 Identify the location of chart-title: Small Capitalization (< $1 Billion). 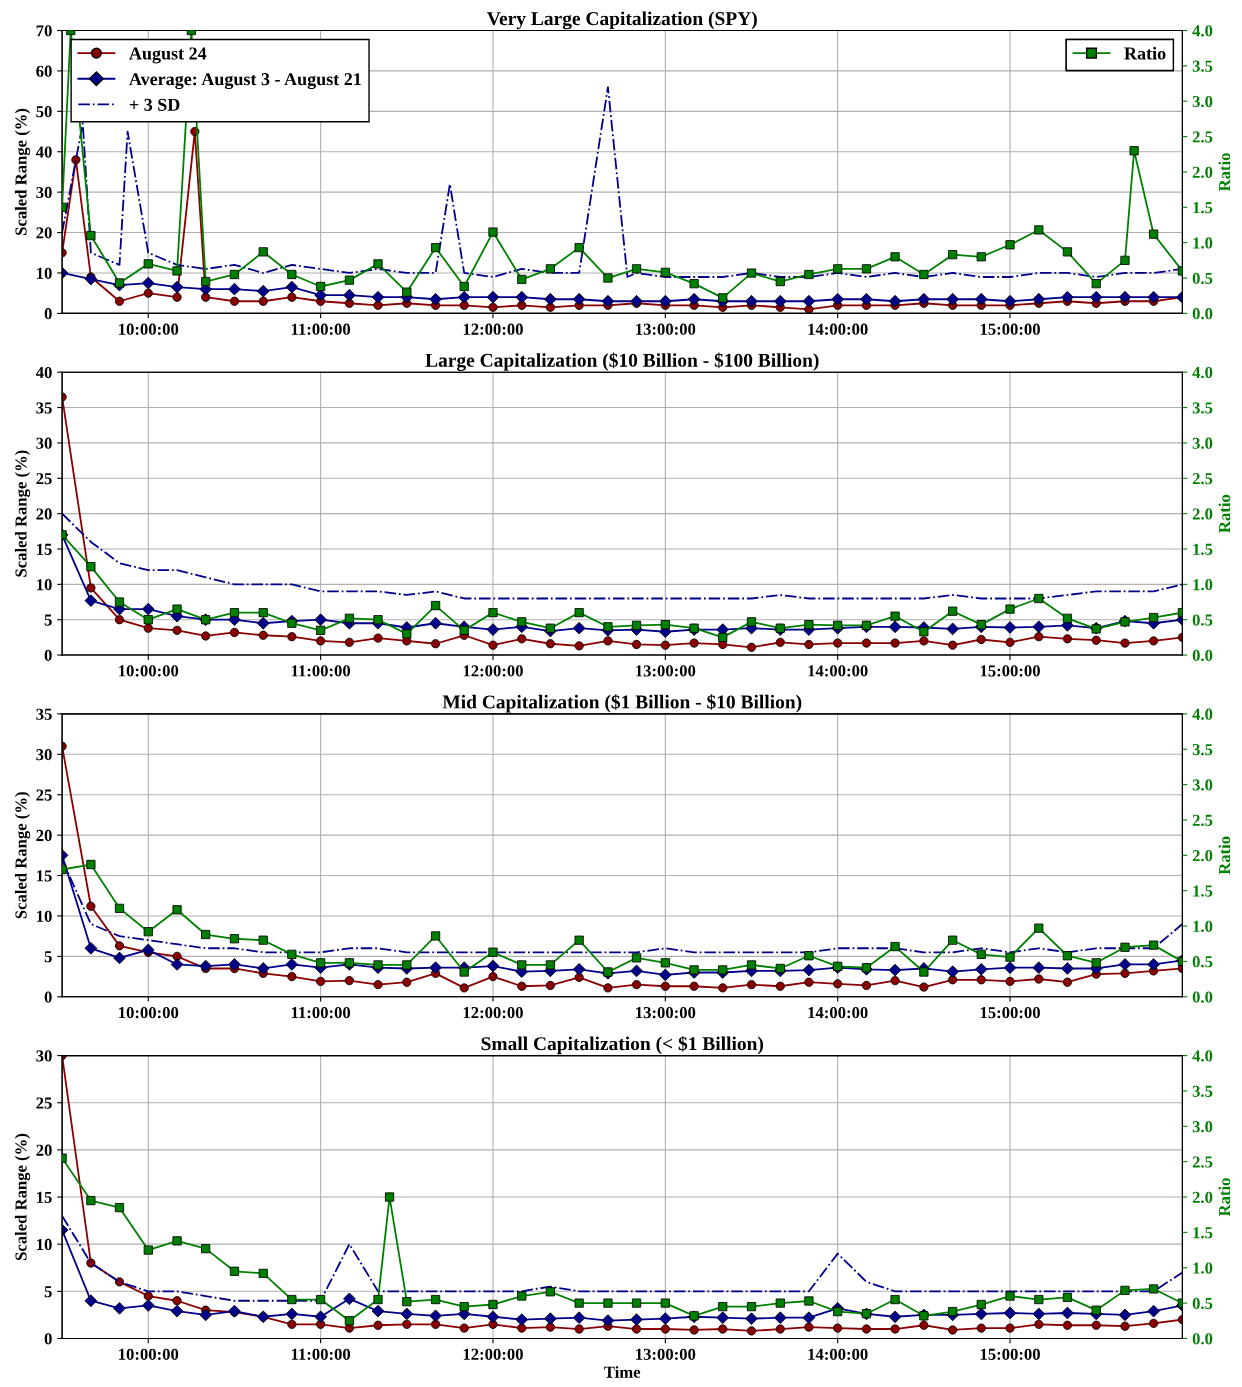
(622, 1045).